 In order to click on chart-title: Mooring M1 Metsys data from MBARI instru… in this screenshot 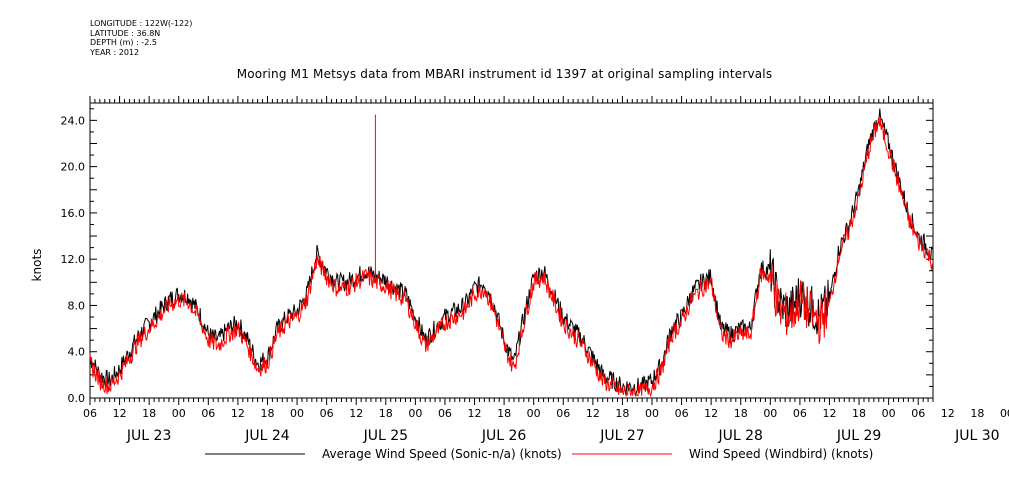, I will do `click(504, 74)`.